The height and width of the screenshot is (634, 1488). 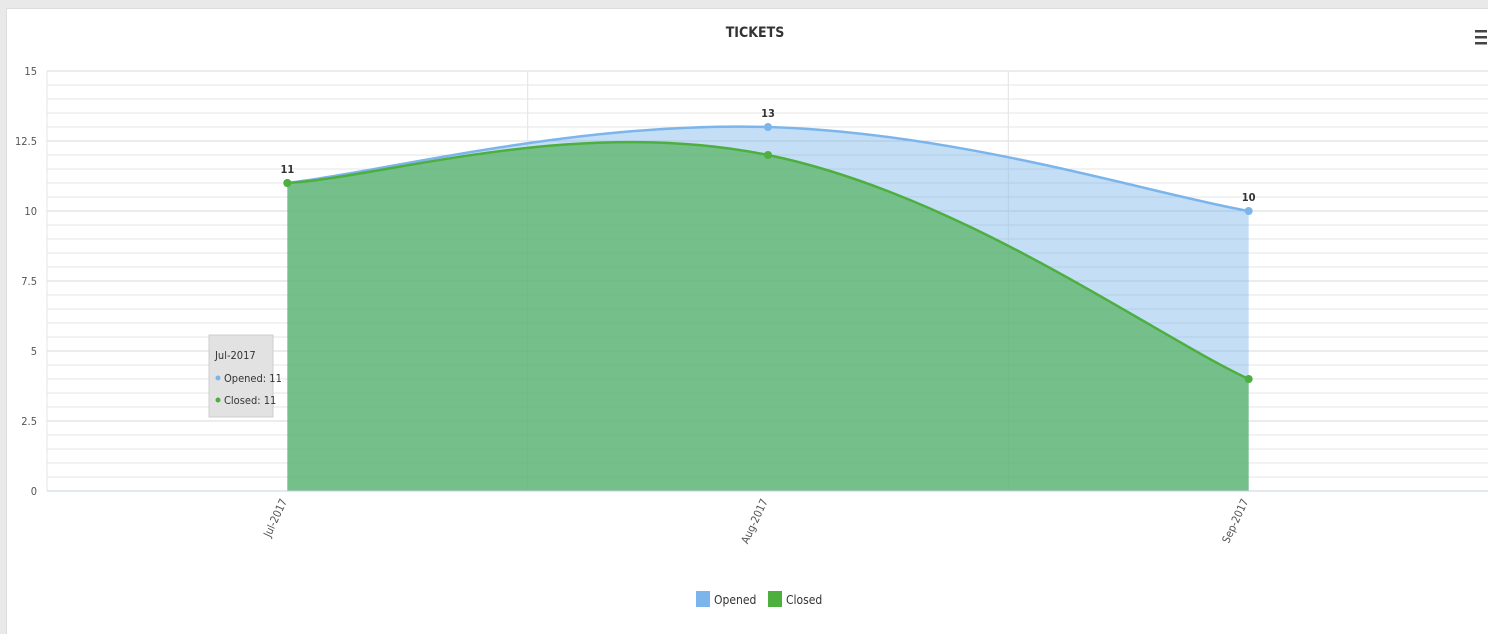 What do you see at coordinates (235, 355) in the screenshot?
I see `tooltip-header: Jul-2017` at bounding box center [235, 355].